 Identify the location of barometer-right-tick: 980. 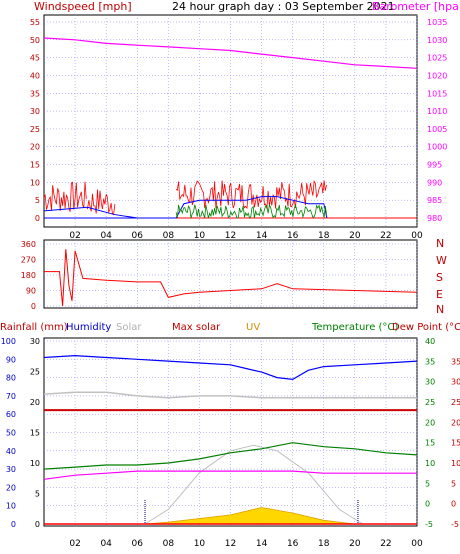
(434, 218).